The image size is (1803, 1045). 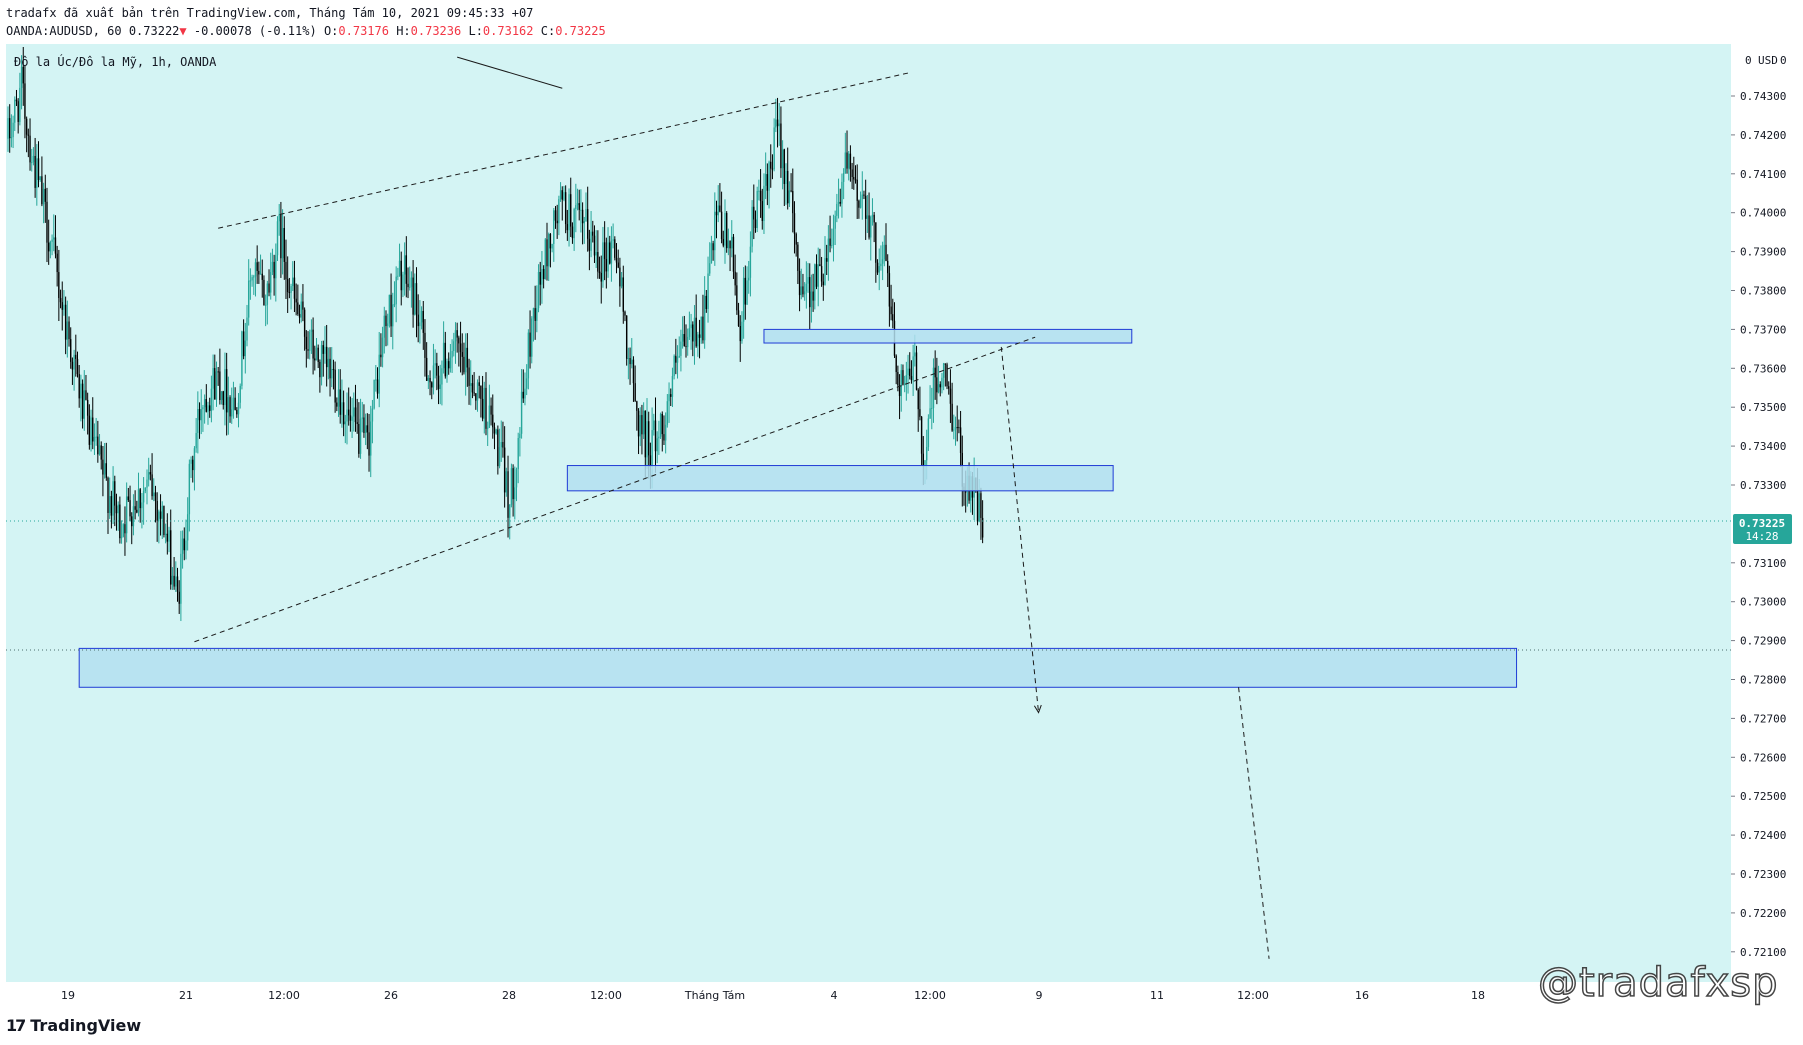 What do you see at coordinates (1765, 513) in the screenshot?
I see `price-axis` at bounding box center [1765, 513].